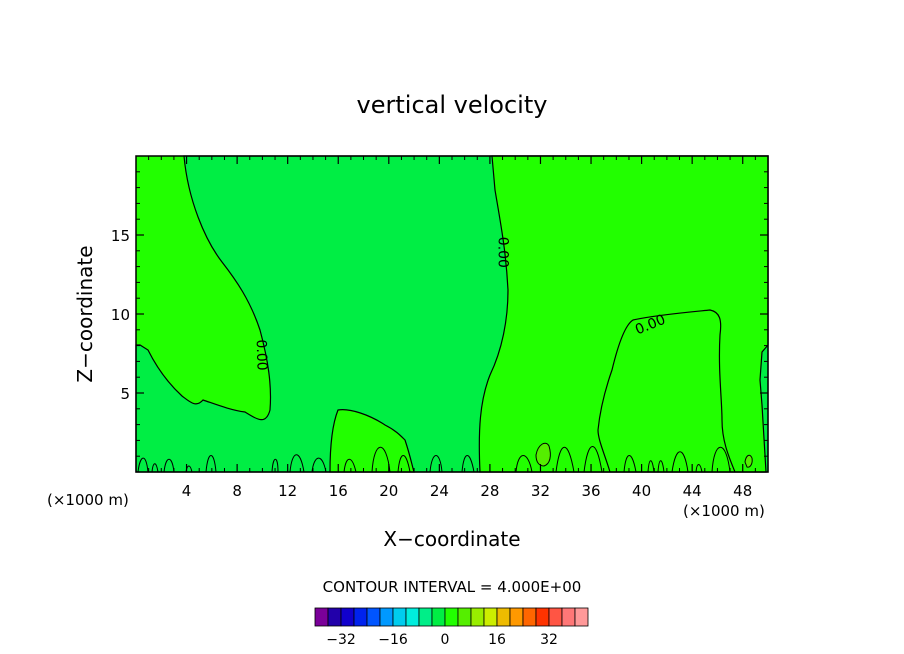  I want to click on colorbar-tick-label: 16, so click(497, 640).